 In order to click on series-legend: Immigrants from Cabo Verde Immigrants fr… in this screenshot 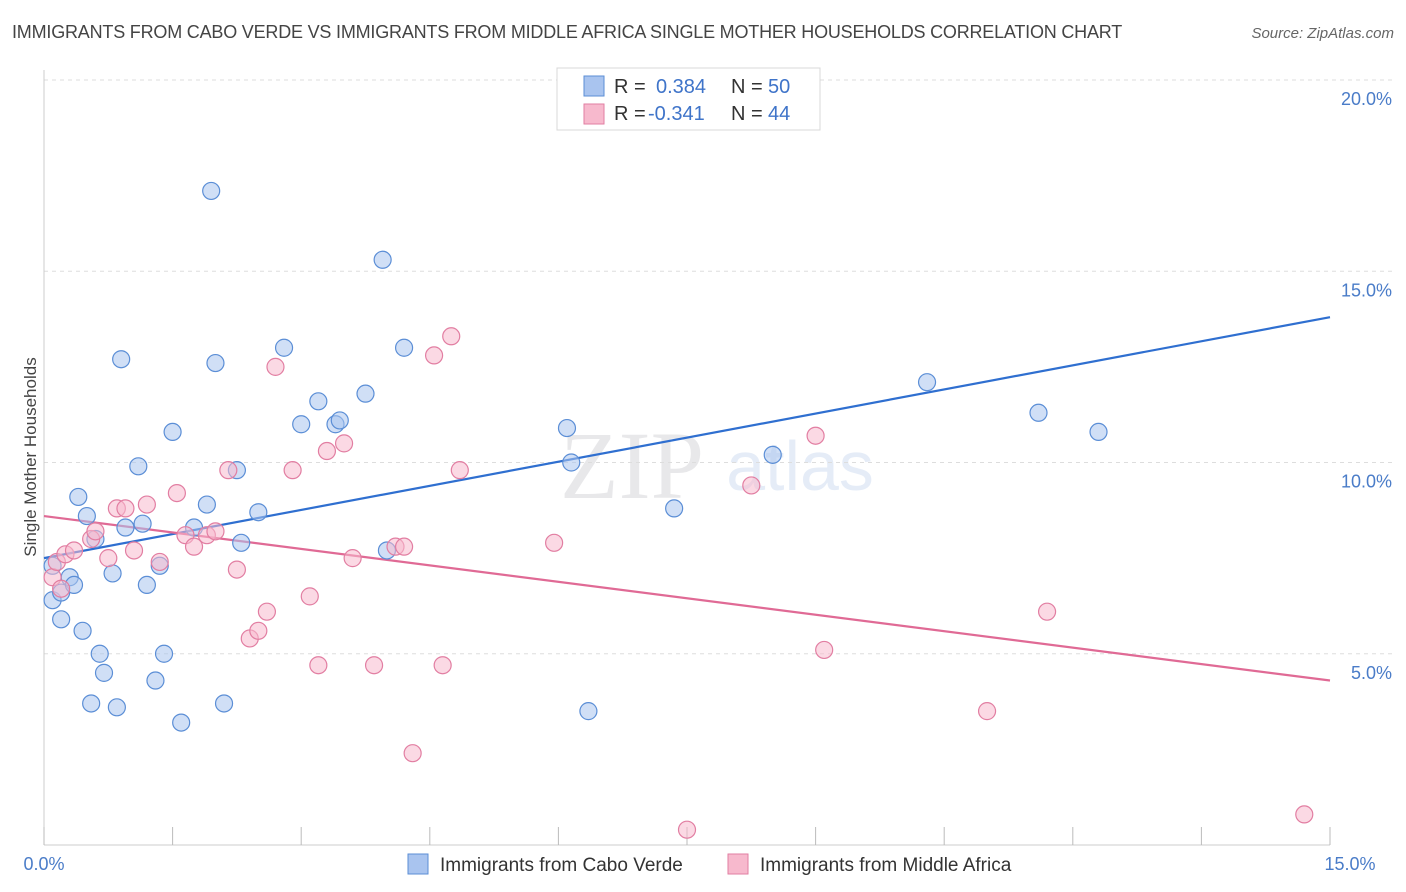, I will do `click(709, 864)`.